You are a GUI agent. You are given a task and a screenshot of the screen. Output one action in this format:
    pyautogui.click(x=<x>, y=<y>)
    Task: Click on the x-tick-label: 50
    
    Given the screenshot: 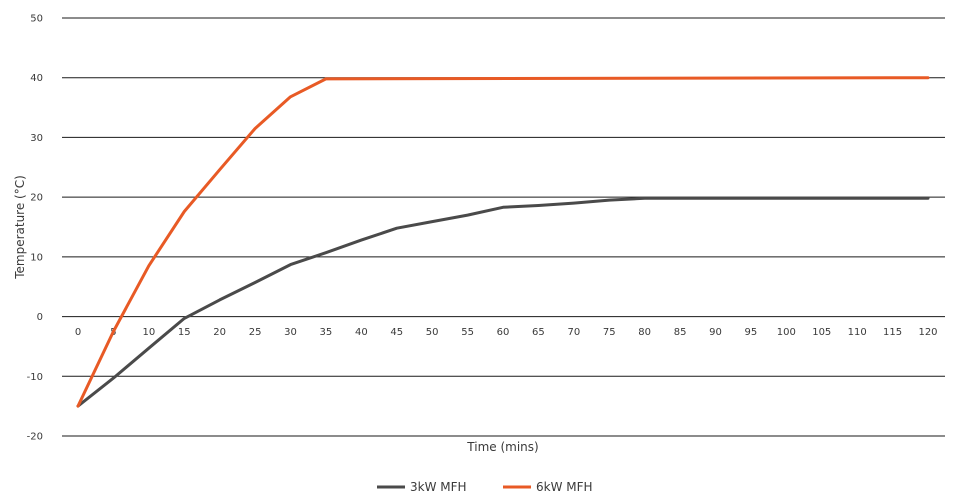 What is the action you would take?
    pyautogui.click(x=432, y=332)
    